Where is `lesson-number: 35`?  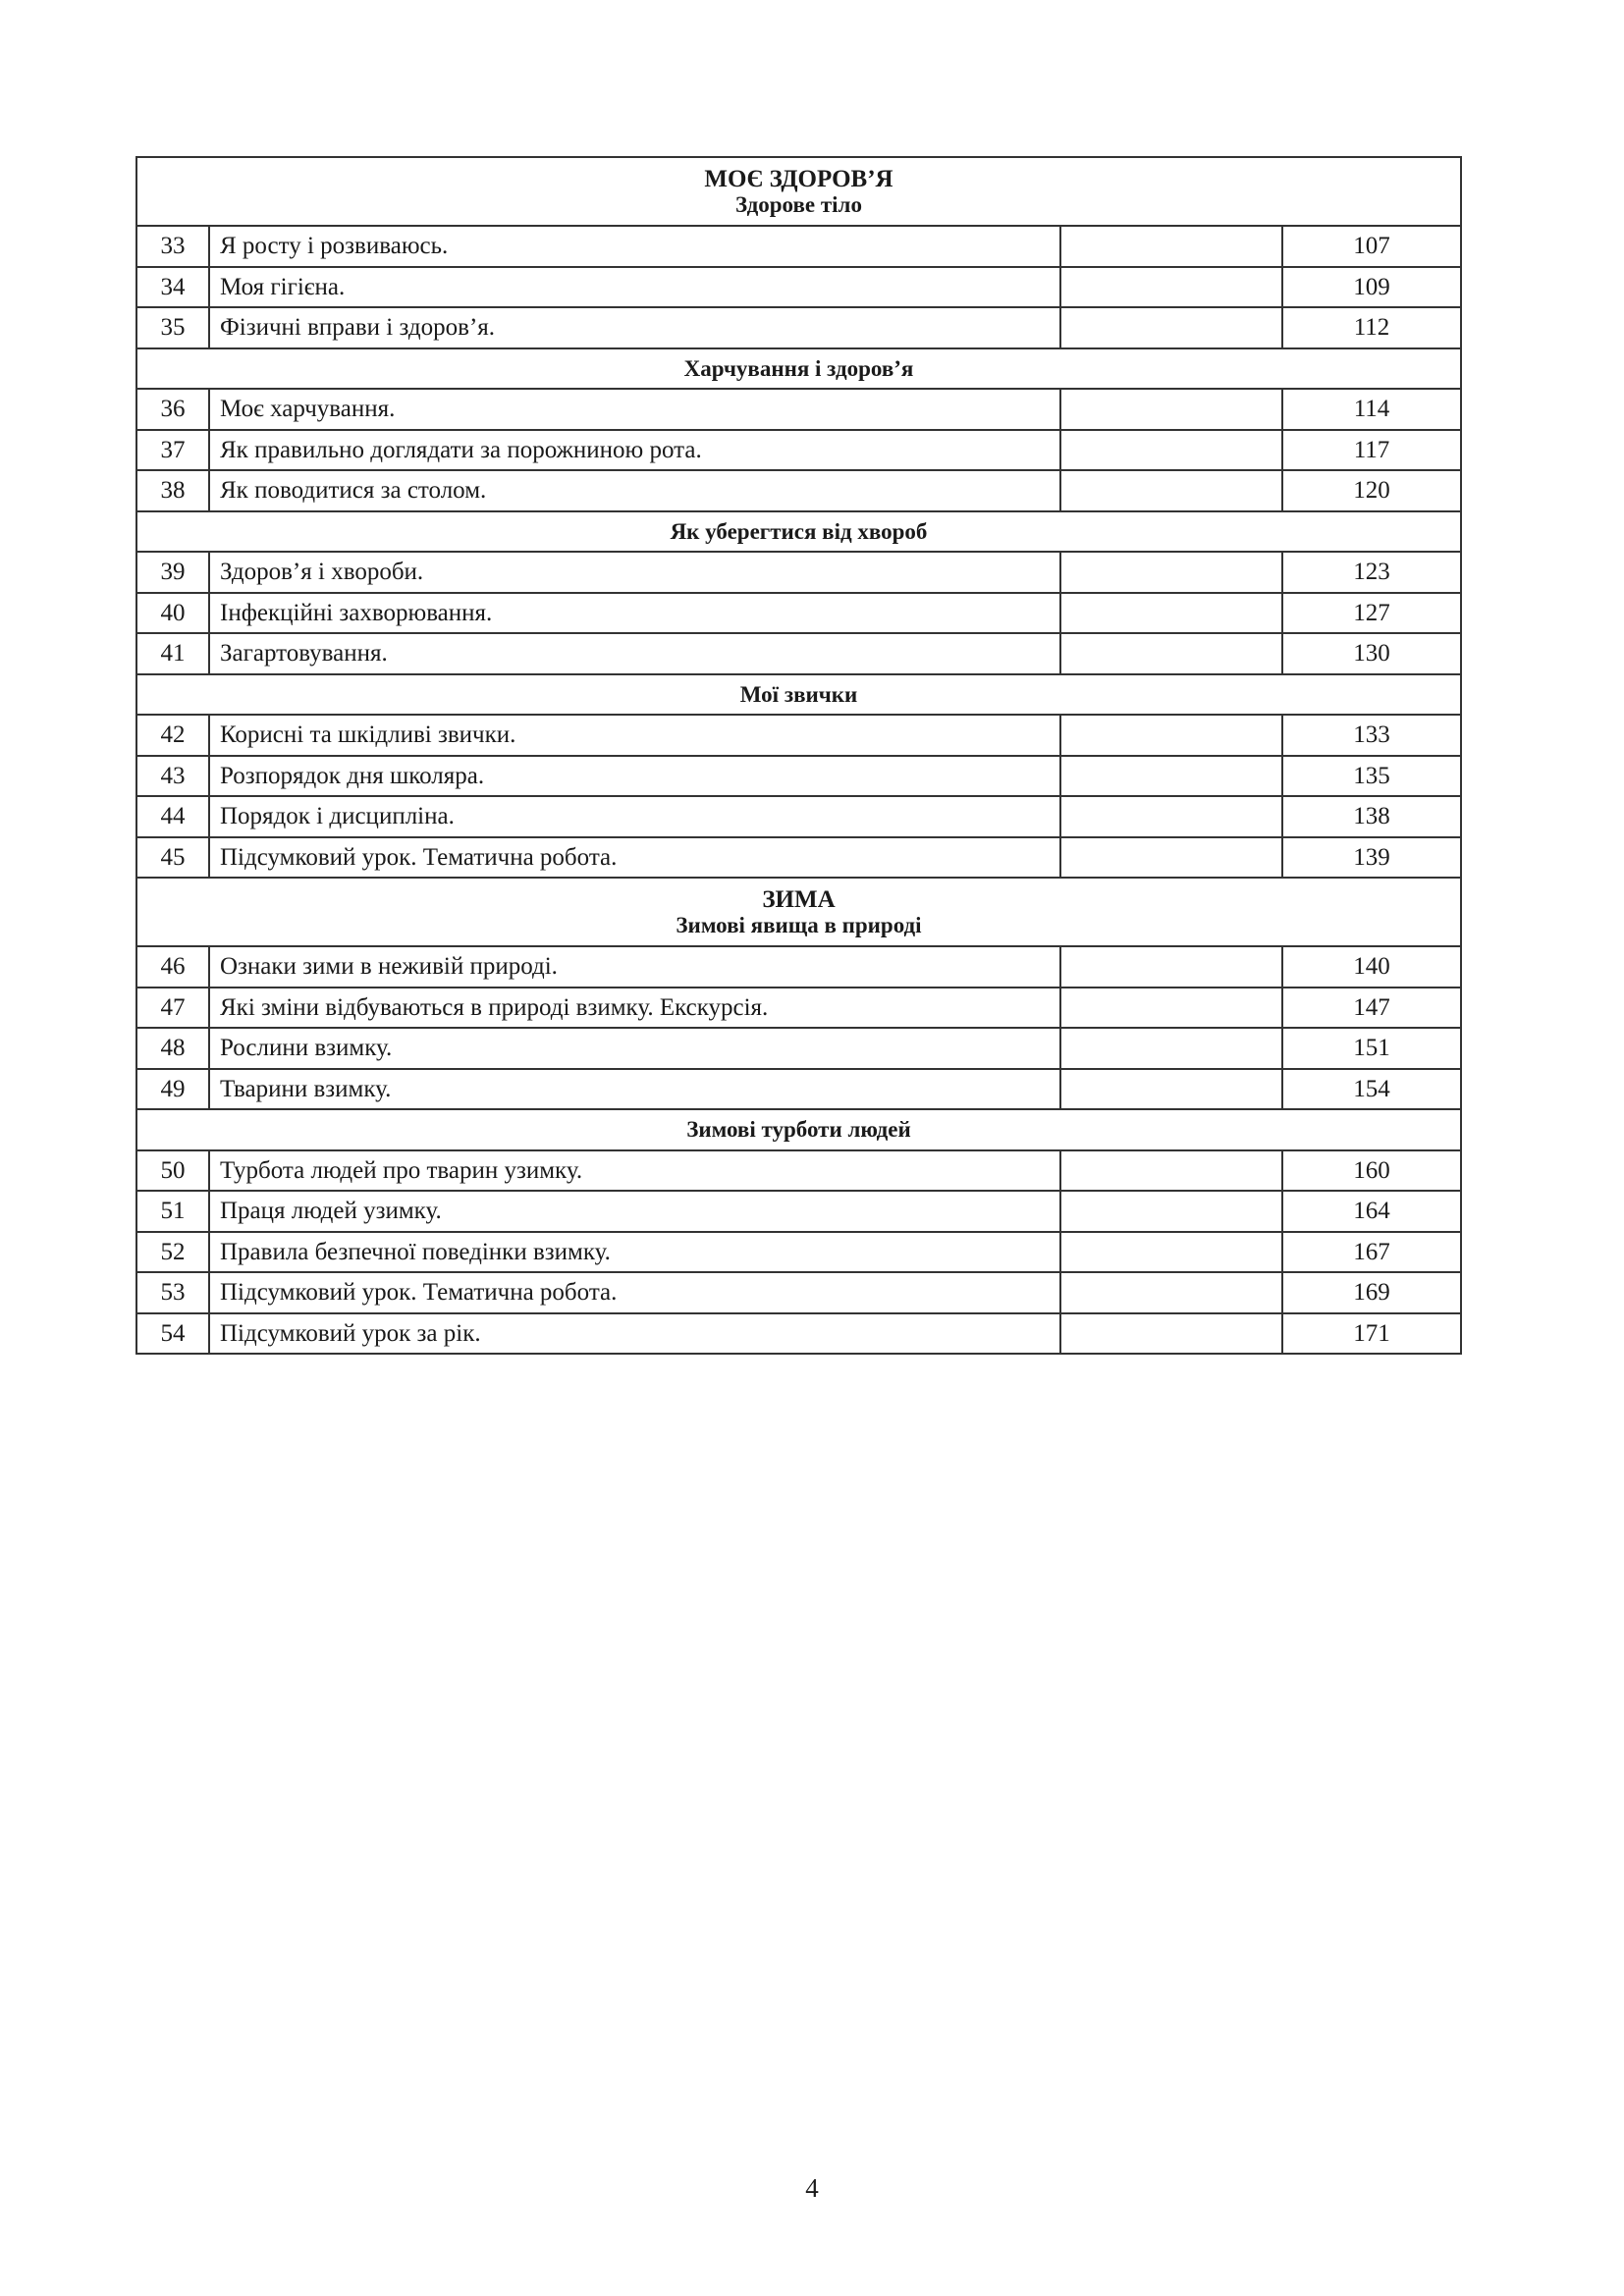
lesson-number: 35 is located at coordinates (172, 327).